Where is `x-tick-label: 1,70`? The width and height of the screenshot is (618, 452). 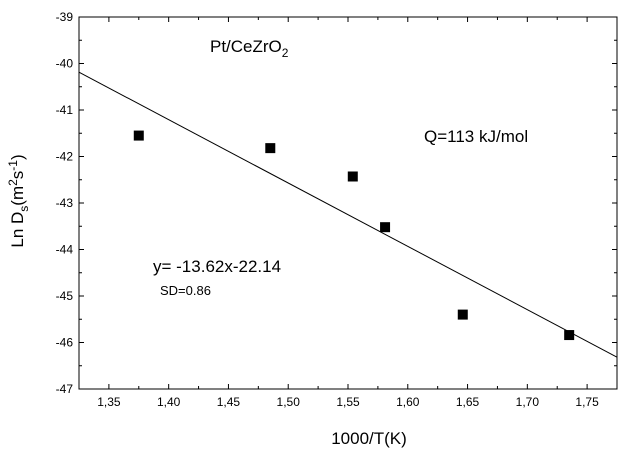 x-tick-label: 1,70 is located at coordinates (528, 402).